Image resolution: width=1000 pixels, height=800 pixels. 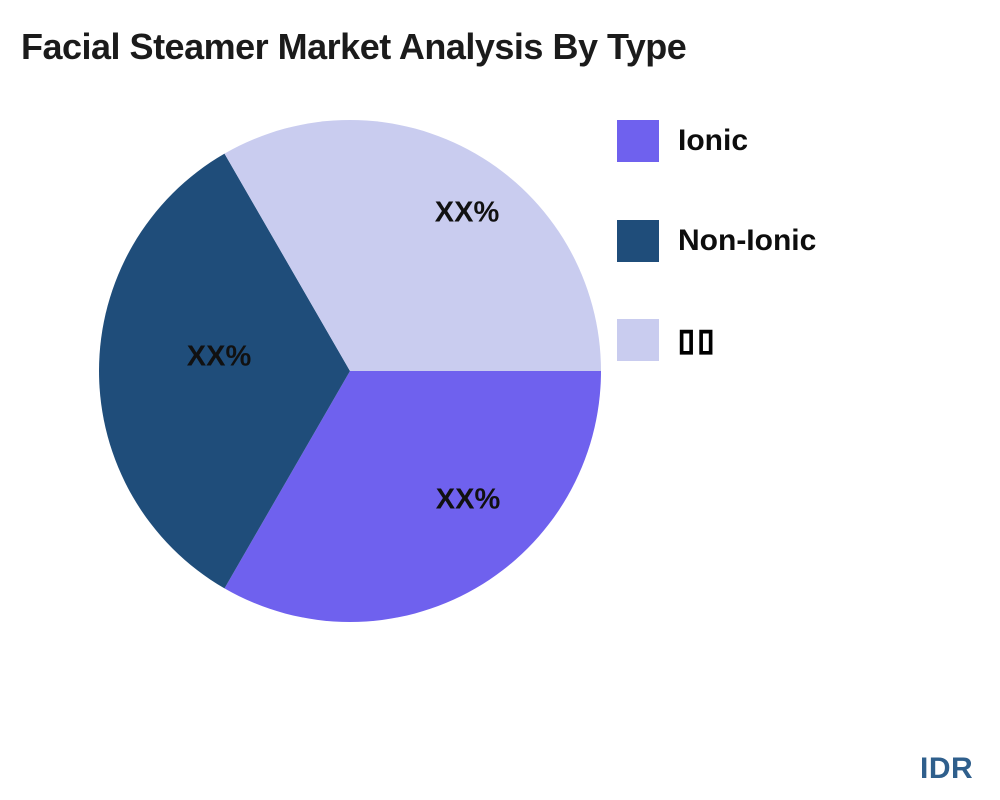 What do you see at coordinates (638, 241) in the screenshot?
I see `legend-swatch-non-ionic` at bounding box center [638, 241].